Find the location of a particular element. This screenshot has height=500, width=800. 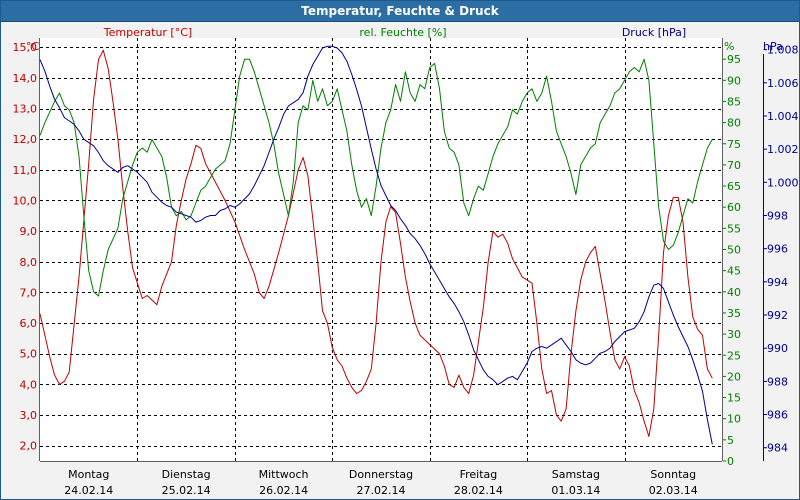

humidity-tick-label-6: 30 is located at coordinates (734, 334).